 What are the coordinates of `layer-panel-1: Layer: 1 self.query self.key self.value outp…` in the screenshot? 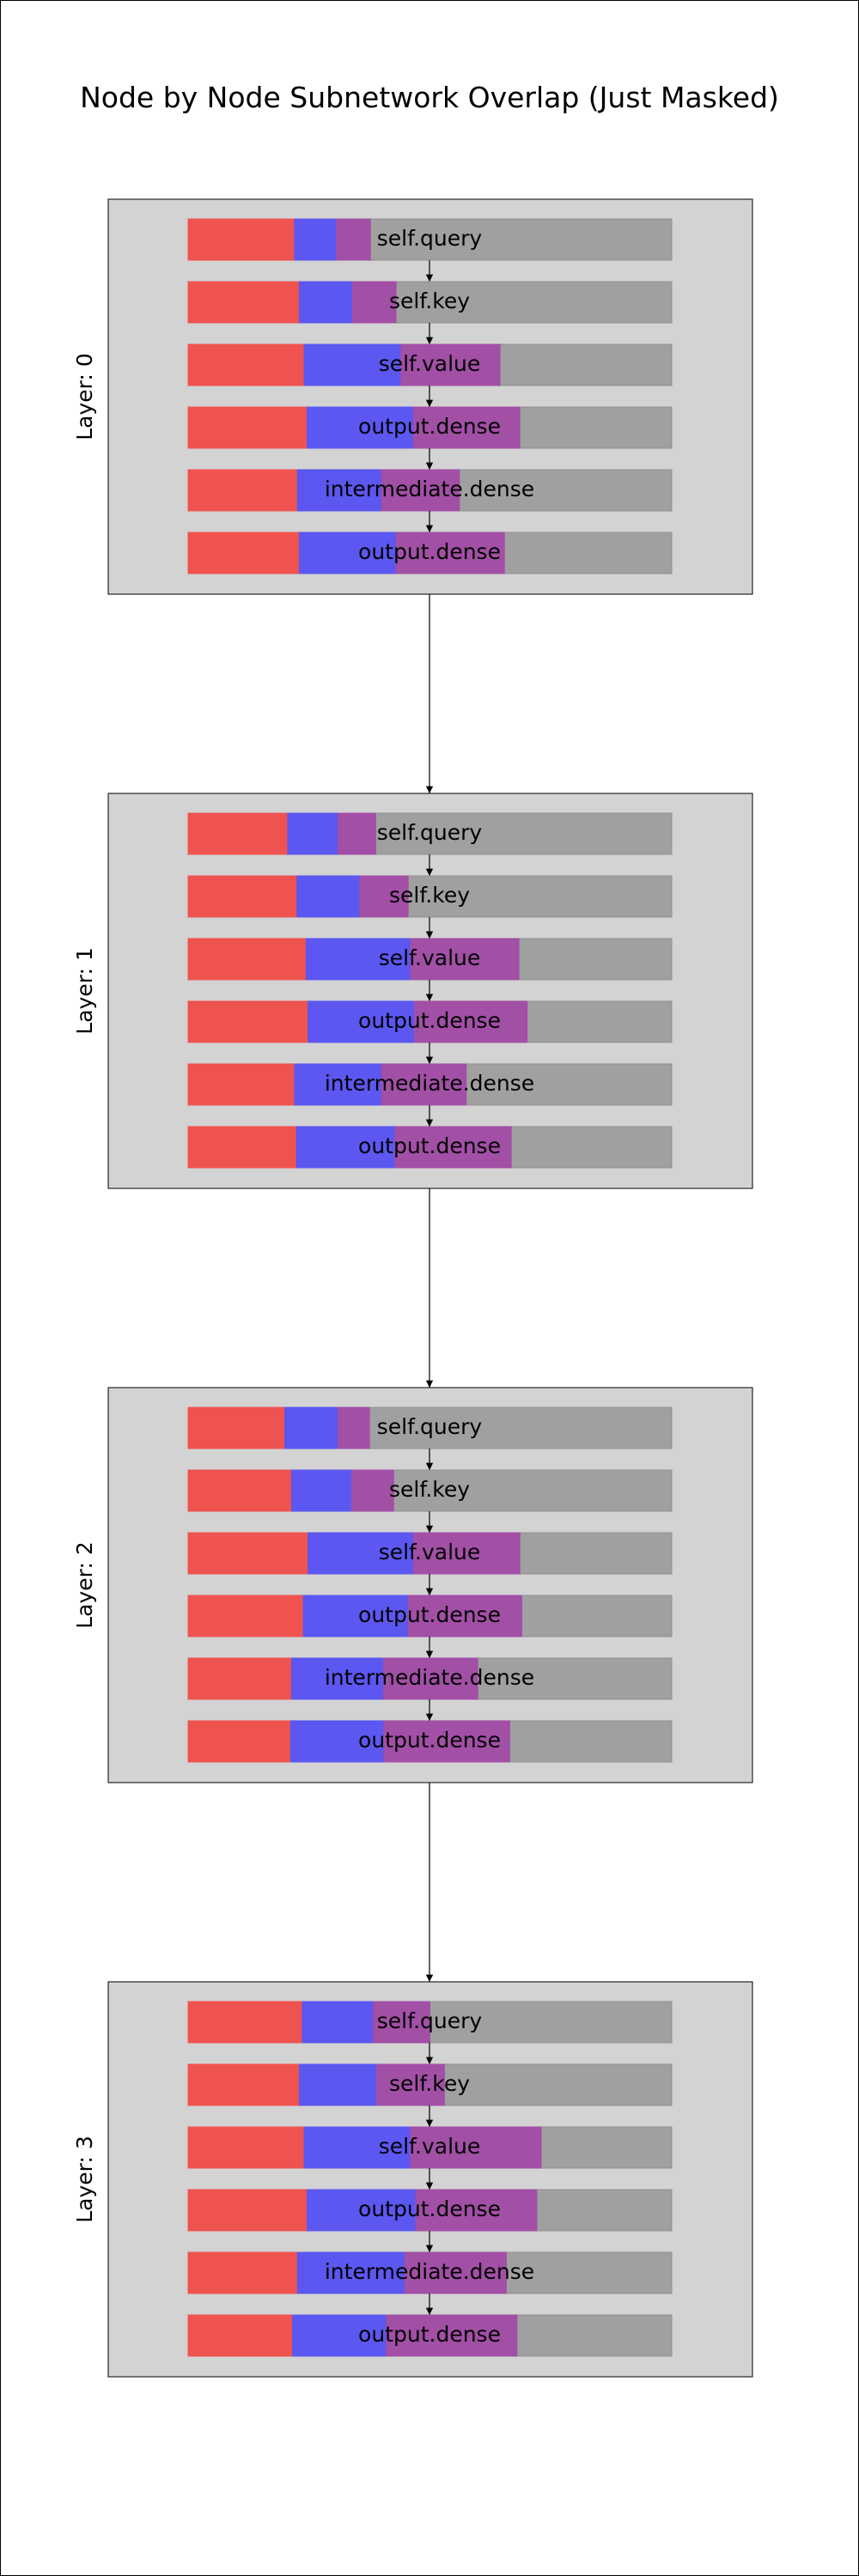 It's located at (412, 991).